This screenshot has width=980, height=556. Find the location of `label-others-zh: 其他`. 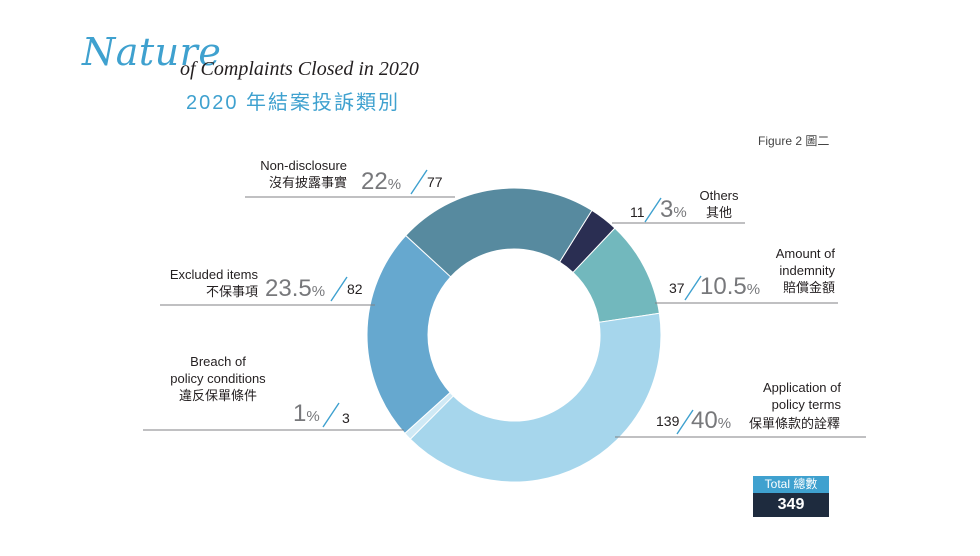

label-others-zh: 其他 is located at coordinates (718, 212).